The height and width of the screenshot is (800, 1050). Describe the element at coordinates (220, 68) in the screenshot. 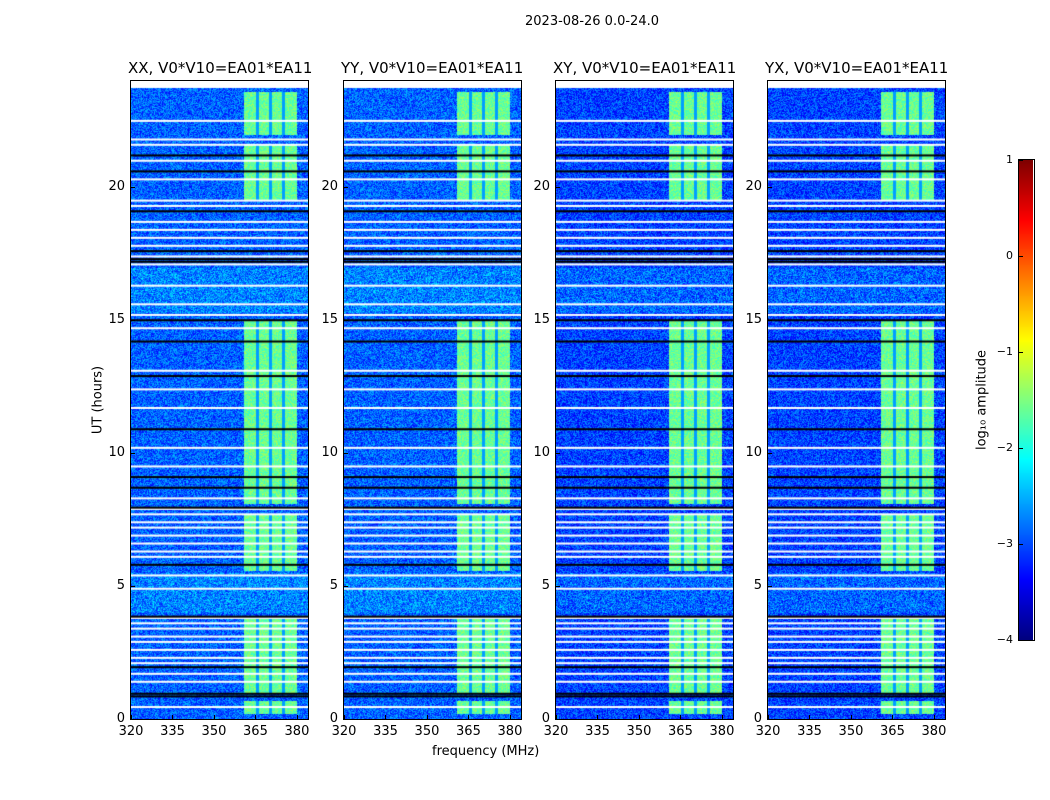

I see `panel-title: XX, V0*V10=EA01*EA11` at that location.